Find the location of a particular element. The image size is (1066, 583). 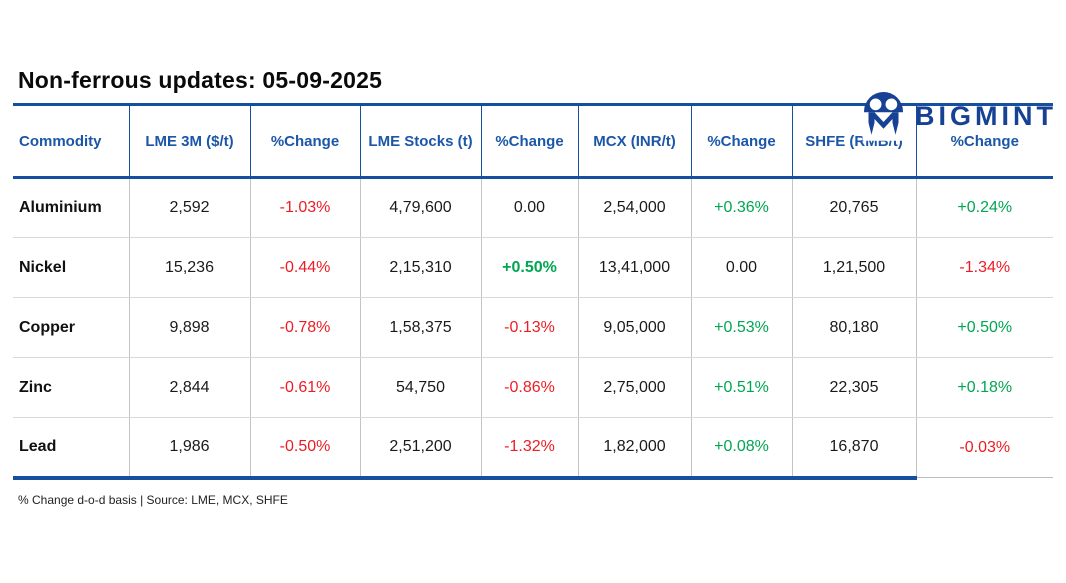

value-cell: 1,82,000 is located at coordinates (634, 448).